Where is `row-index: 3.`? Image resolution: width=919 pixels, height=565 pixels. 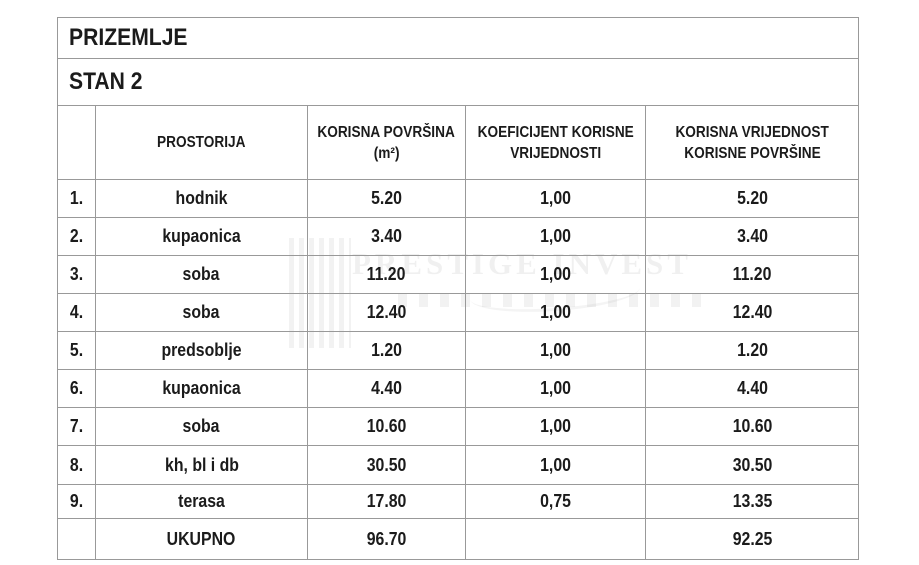 row-index: 3. is located at coordinates (76, 274).